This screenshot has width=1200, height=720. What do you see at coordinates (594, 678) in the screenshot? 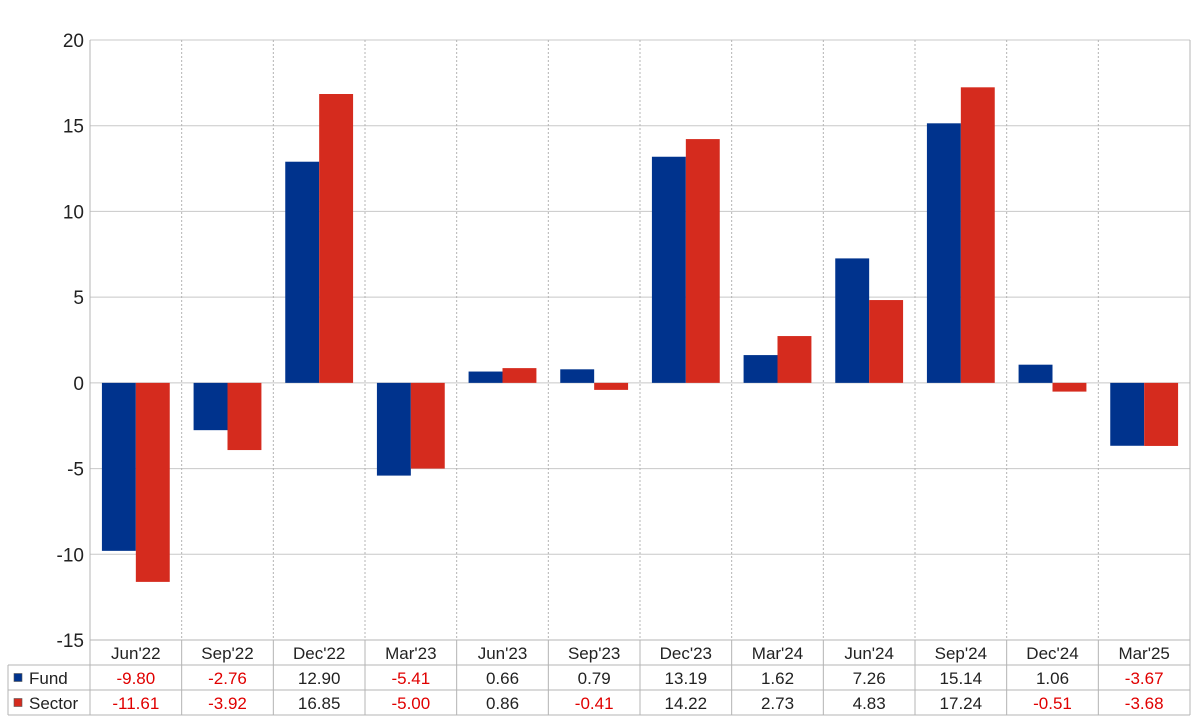
I see `data-label-fund: 0.79` at bounding box center [594, 678].